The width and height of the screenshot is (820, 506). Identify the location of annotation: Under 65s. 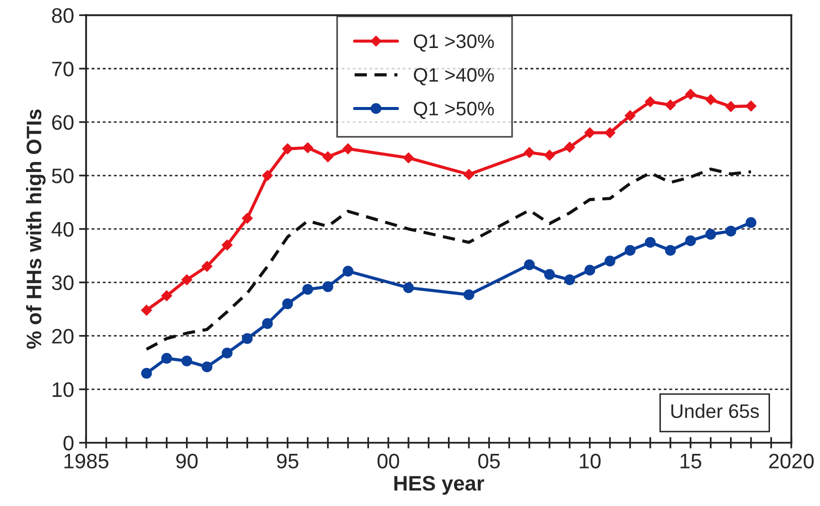
(715, 411).